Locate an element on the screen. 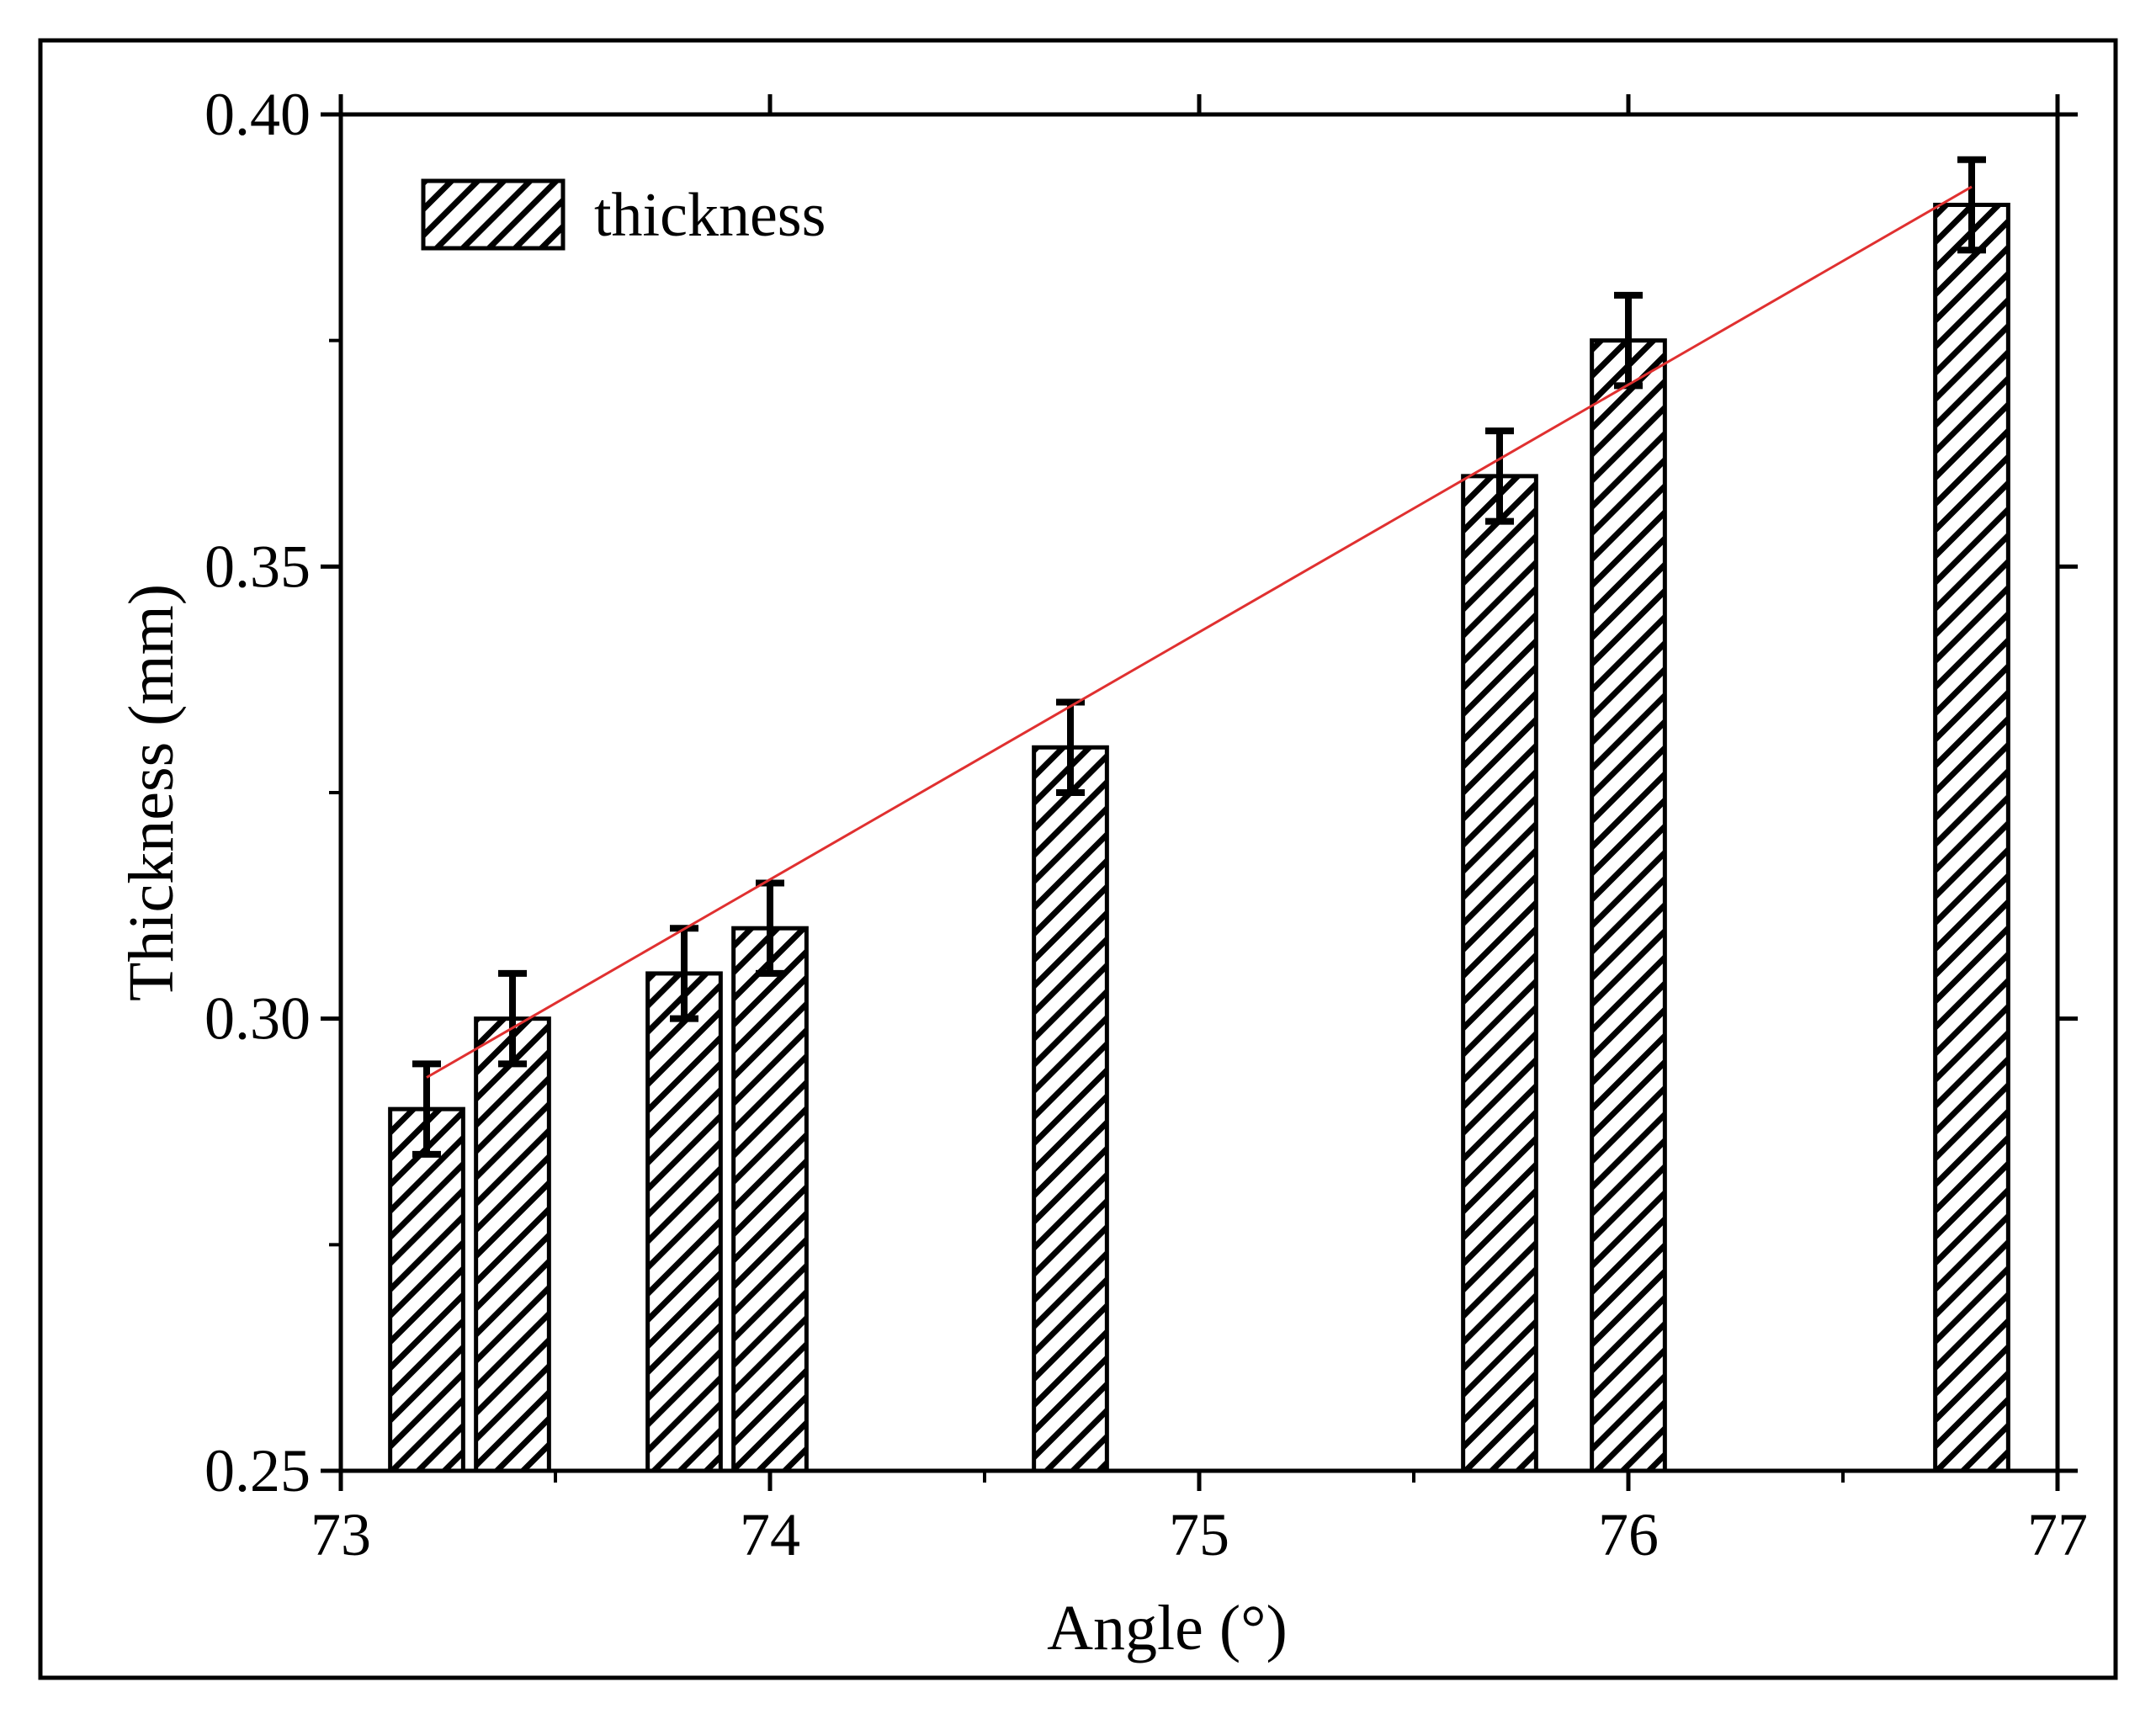 The image size is (2156, 1719). x-tick-label-3: 76 is located at coordinates (1628, 1534).